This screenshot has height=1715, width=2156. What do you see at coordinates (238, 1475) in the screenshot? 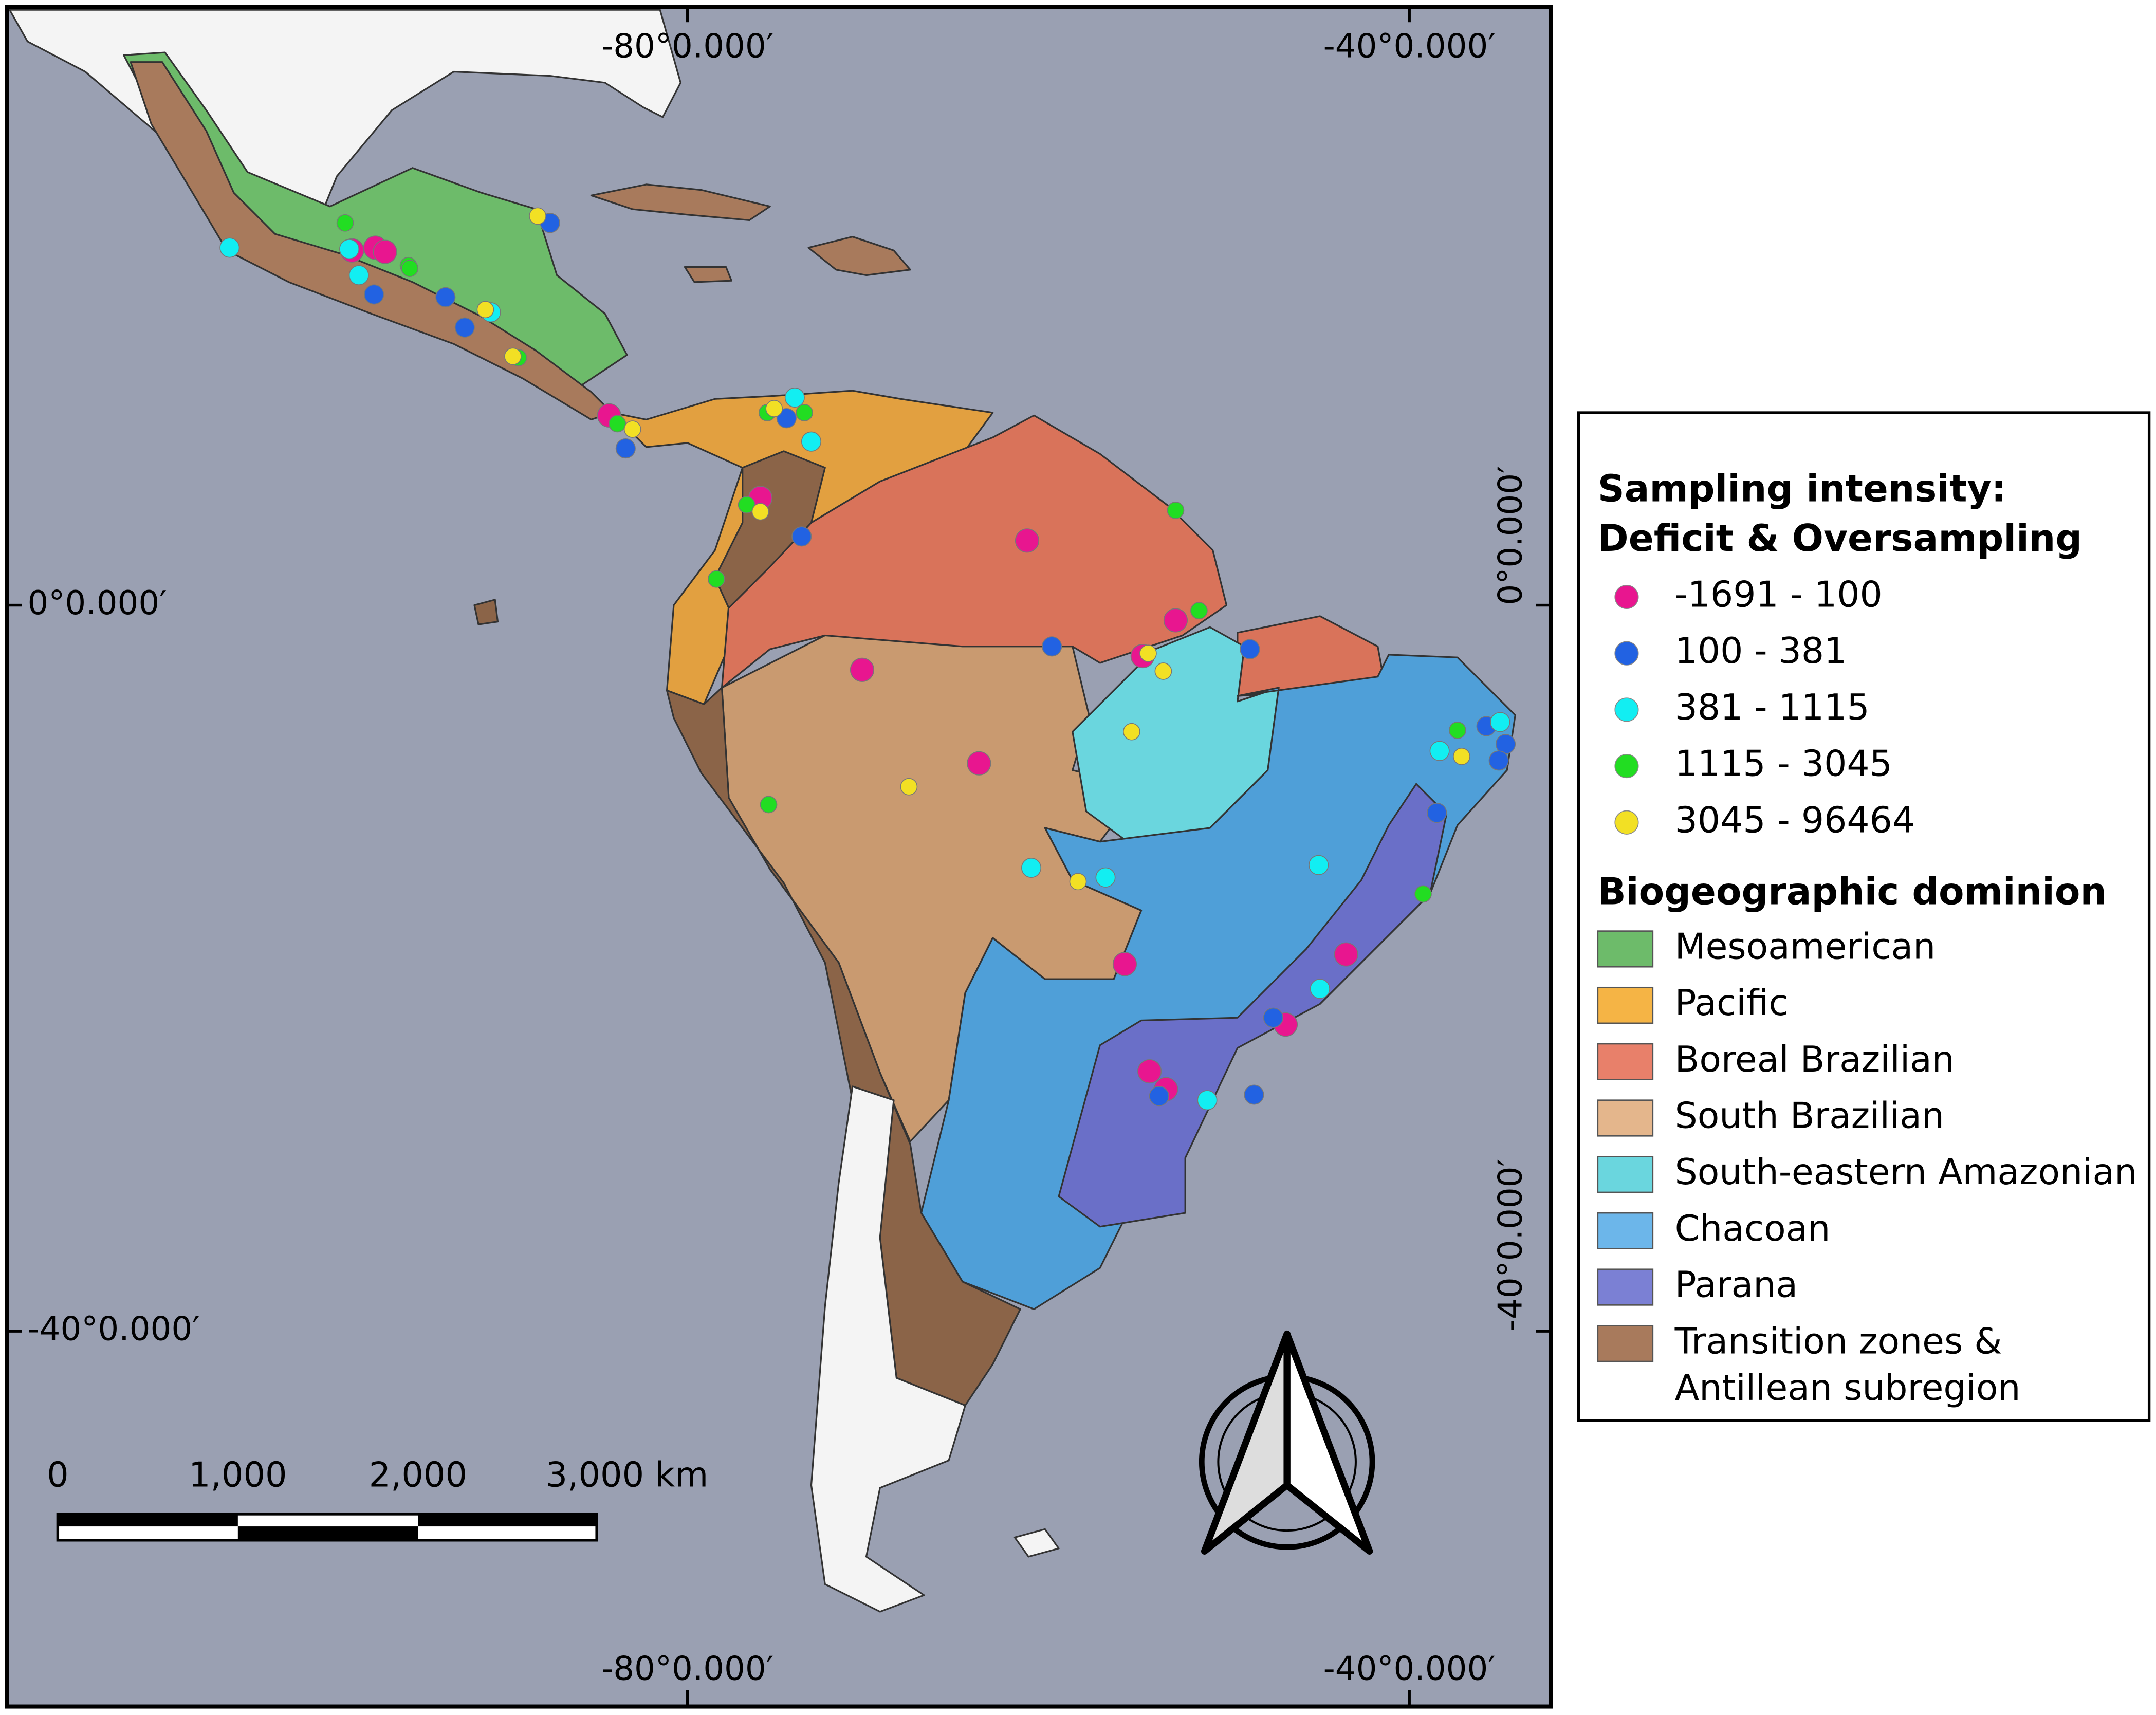
I see `scale-label: 1,000` at bounding box center [238, 1475].